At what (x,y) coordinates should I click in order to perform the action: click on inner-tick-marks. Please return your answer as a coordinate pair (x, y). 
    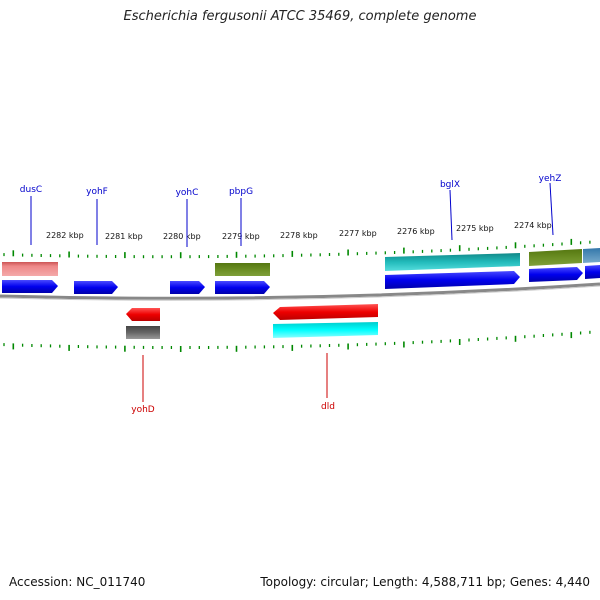
    Looking at the image, I should click on (297, 341).